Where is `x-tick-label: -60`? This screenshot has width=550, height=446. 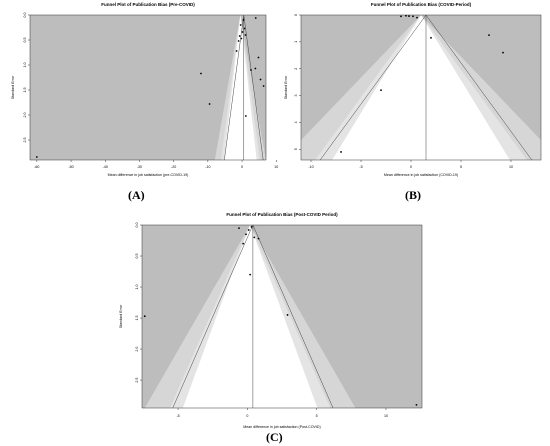
x-tick-label: -60 is located at coordinates (36, 167).